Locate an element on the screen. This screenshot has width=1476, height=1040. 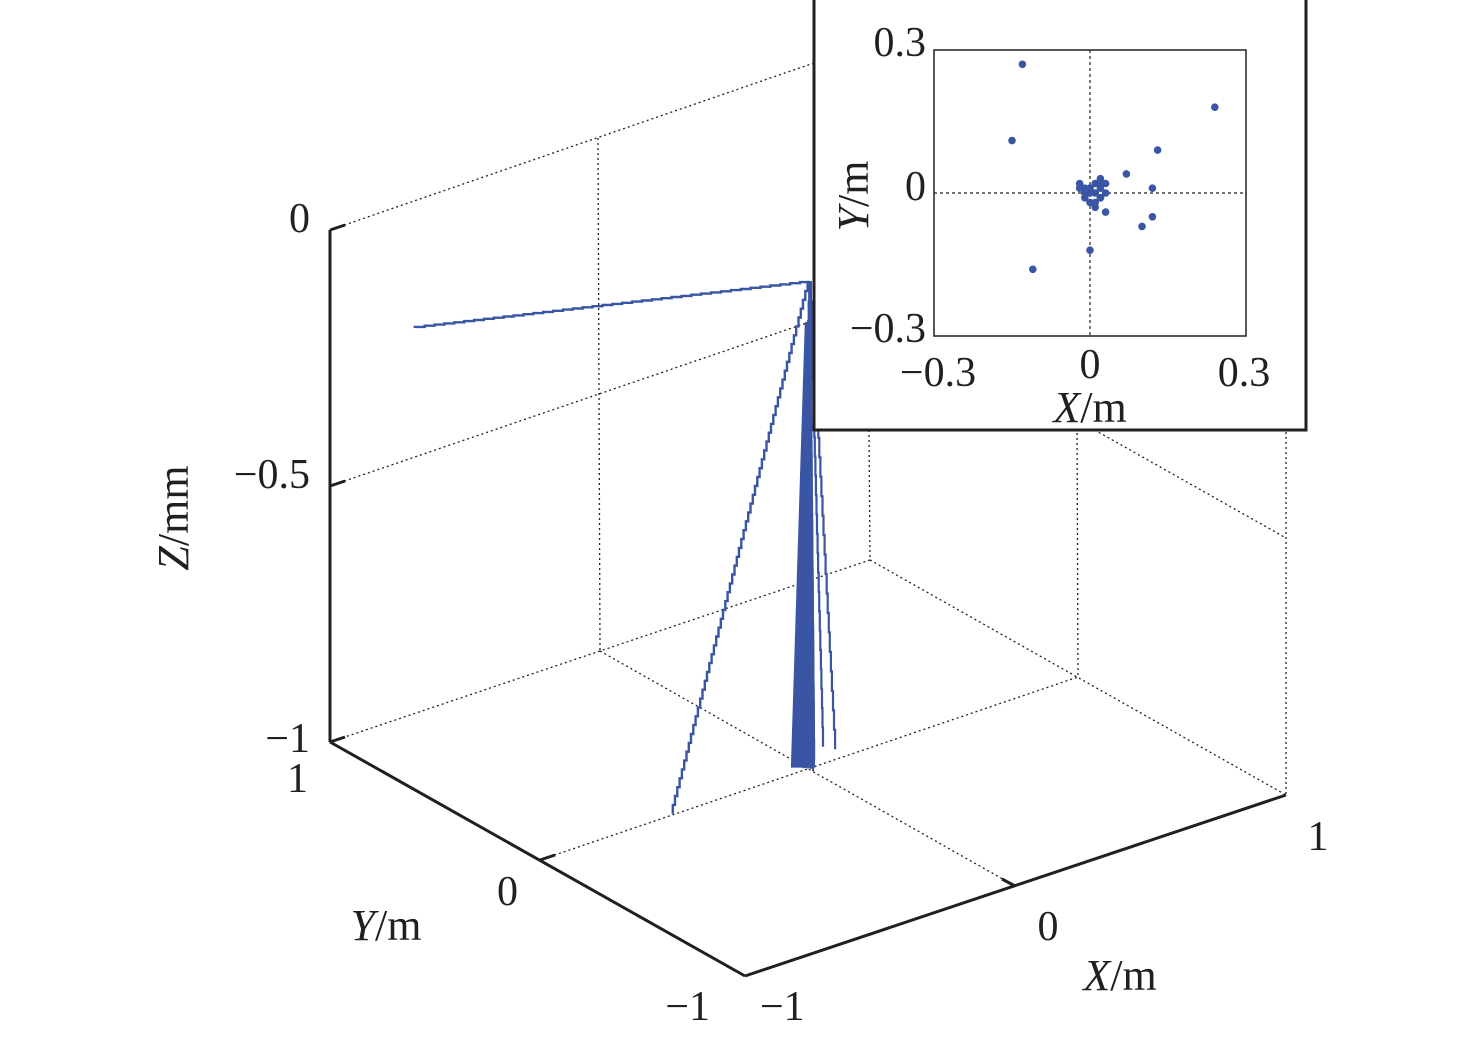
x-tick-label-min: −1 is located at coordinates (782, 1007).